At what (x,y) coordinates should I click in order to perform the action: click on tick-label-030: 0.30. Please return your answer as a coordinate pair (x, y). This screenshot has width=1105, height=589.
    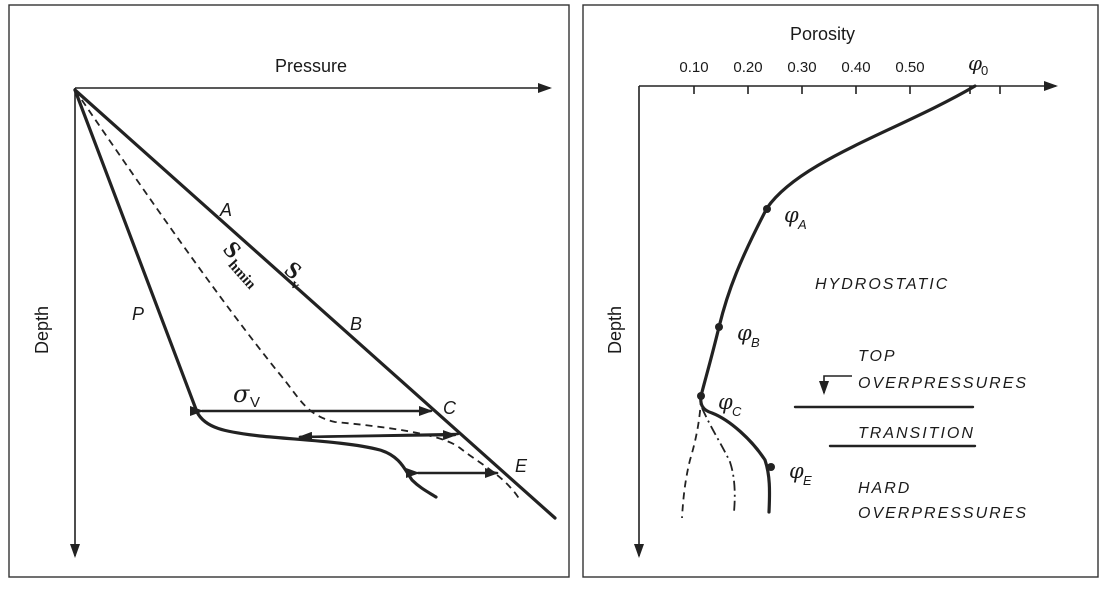
    Looking at the image, I should click on (801, 67).